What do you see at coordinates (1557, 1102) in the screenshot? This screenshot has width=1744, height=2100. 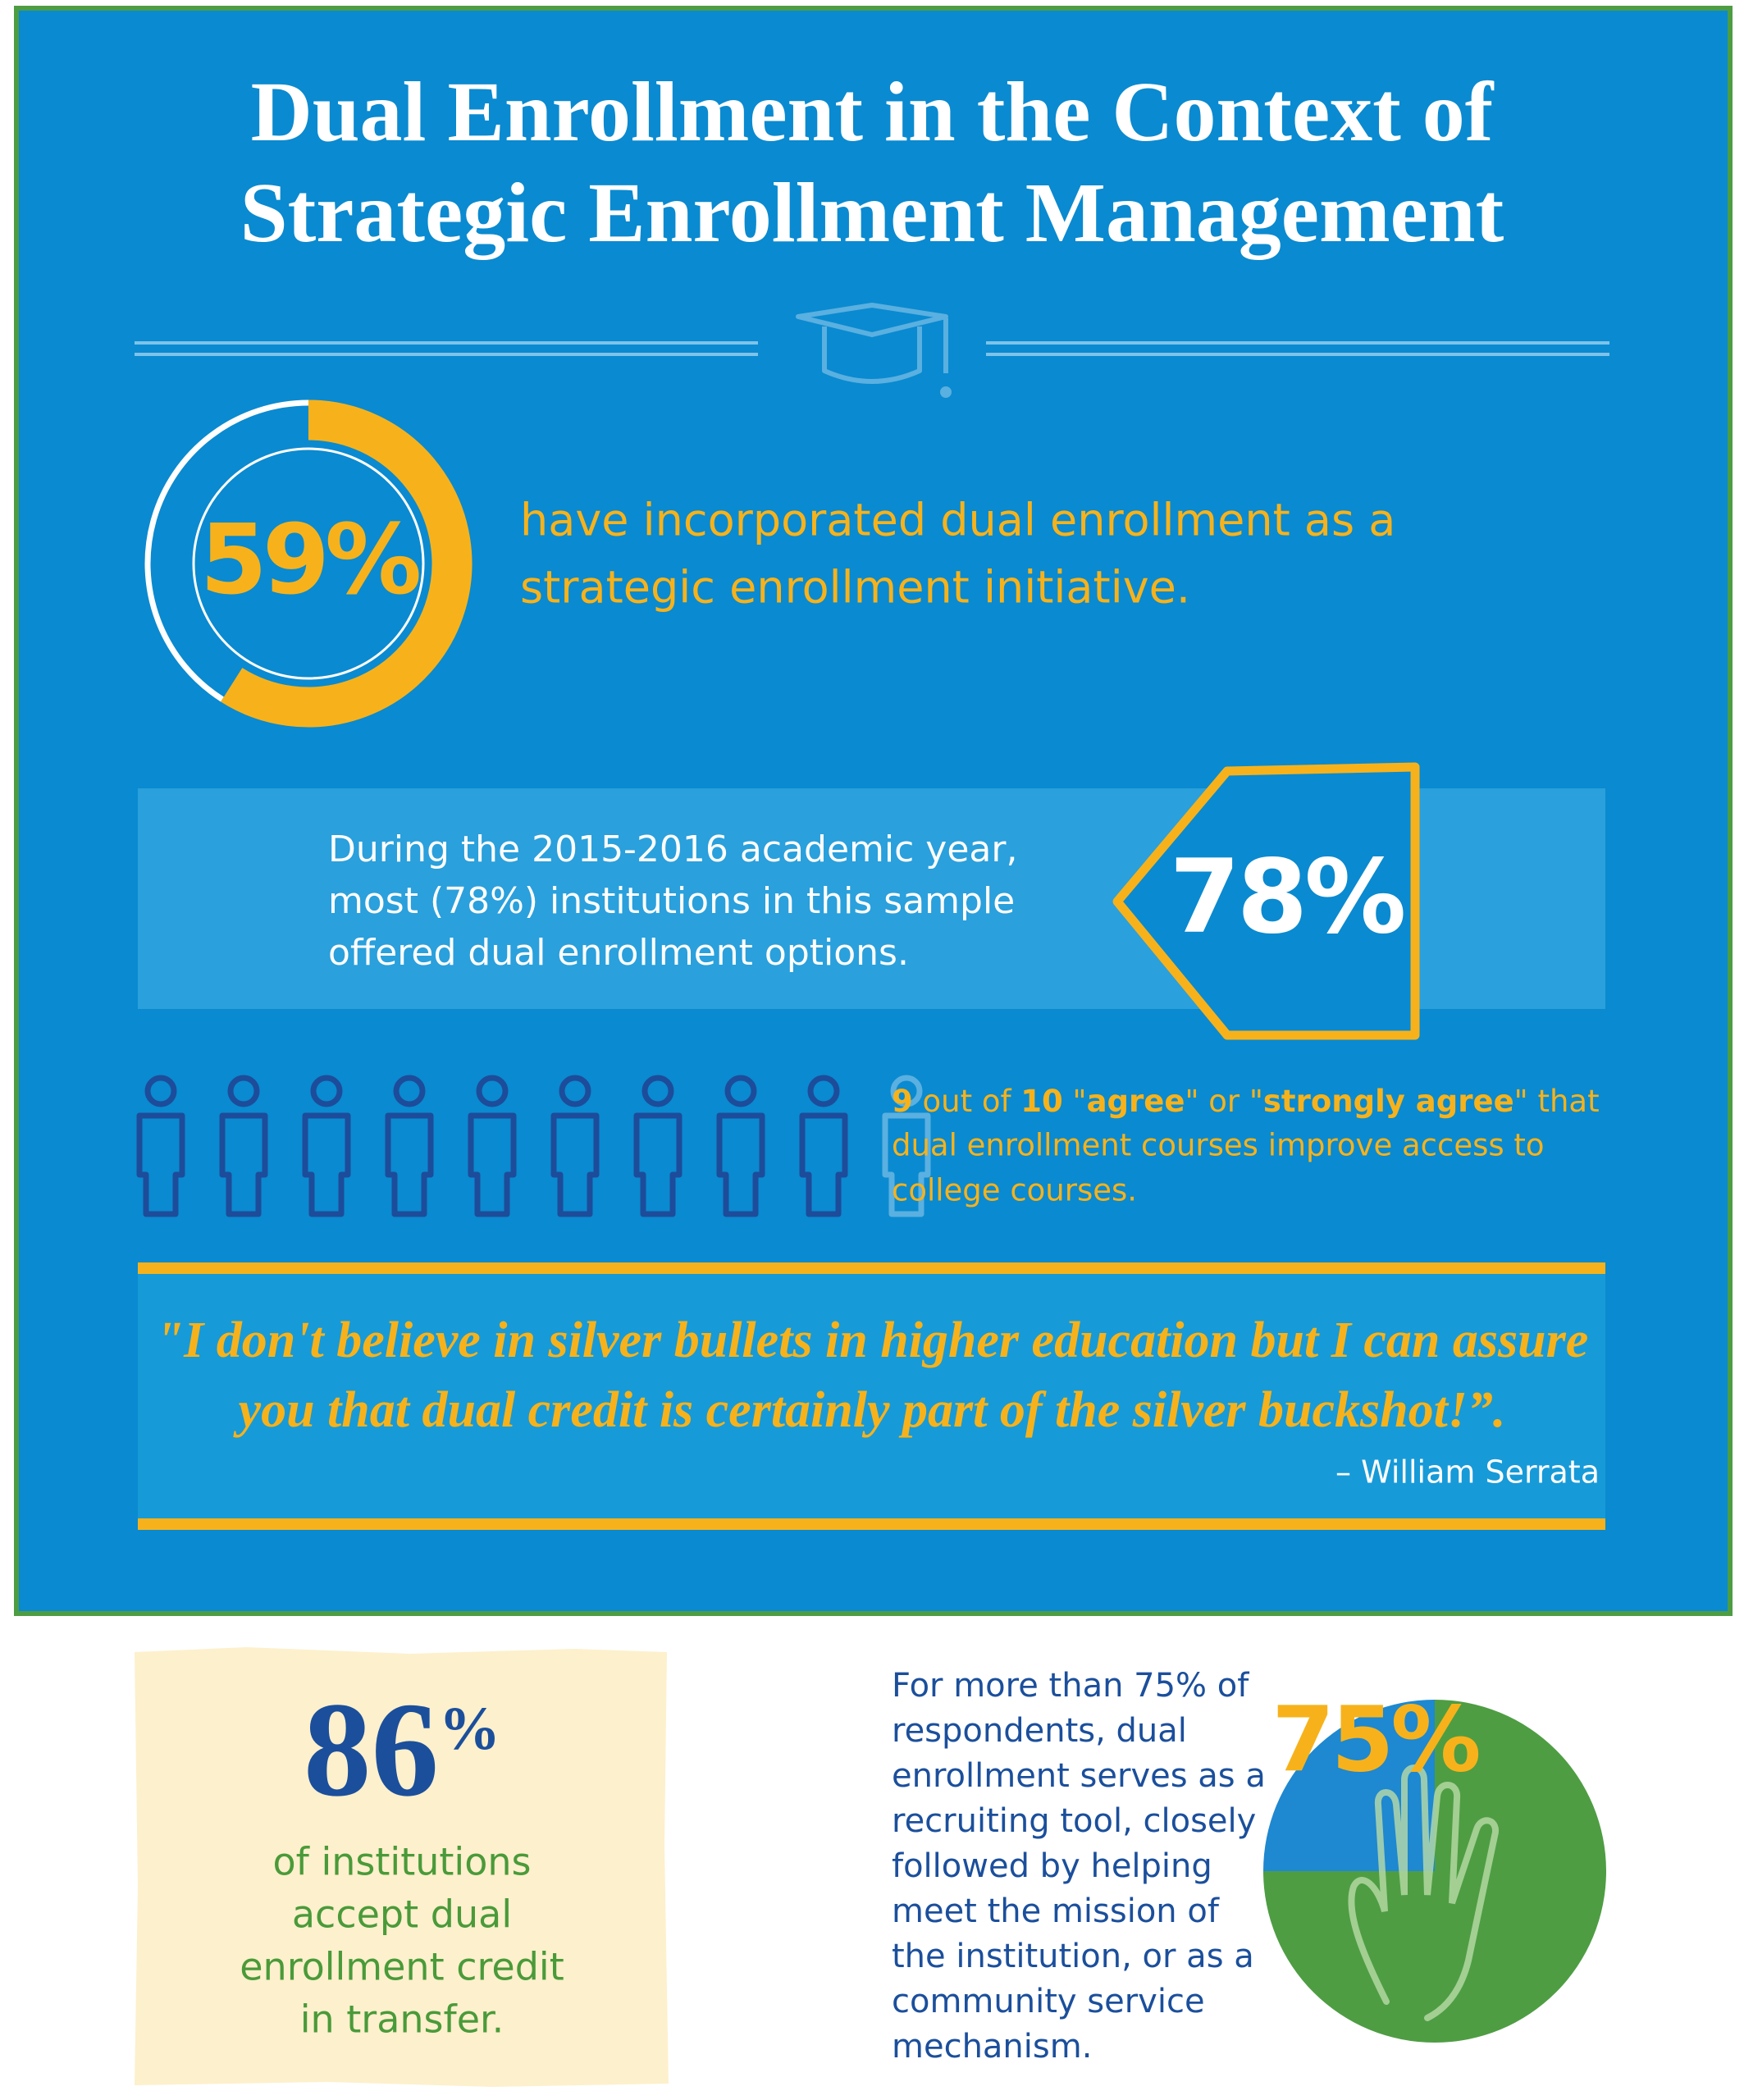 I see `access-text-part: " that` at bounding box center [1557, 1102].